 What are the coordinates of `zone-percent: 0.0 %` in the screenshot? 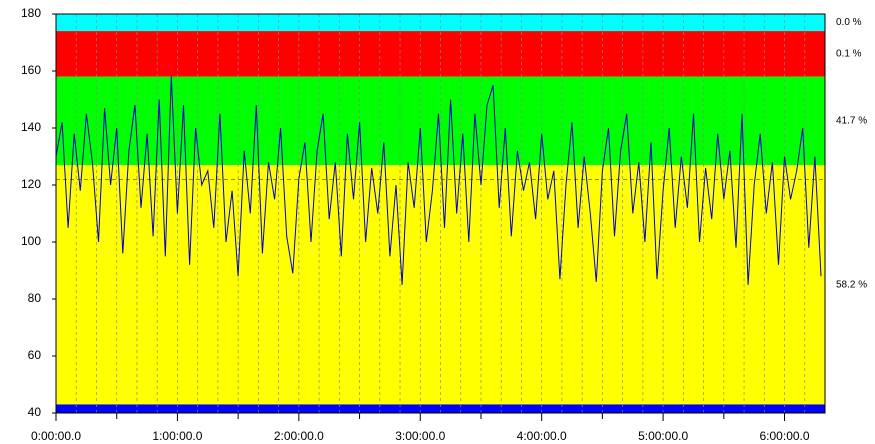 It's located at (849, 22).